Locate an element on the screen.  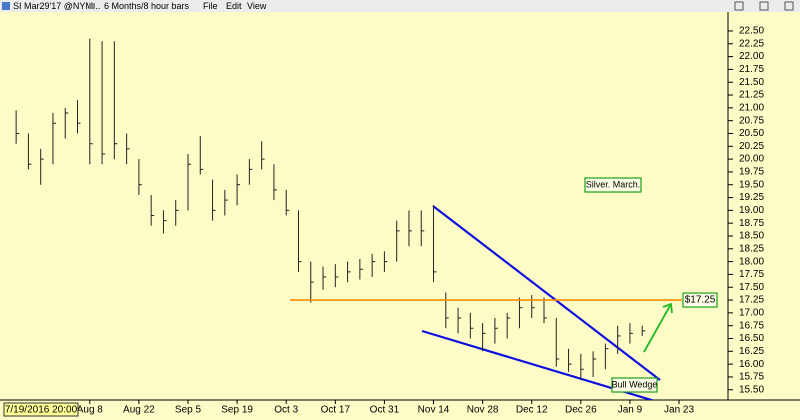
x-tick-label: Jan 23 is located at coordinates (679, 410).